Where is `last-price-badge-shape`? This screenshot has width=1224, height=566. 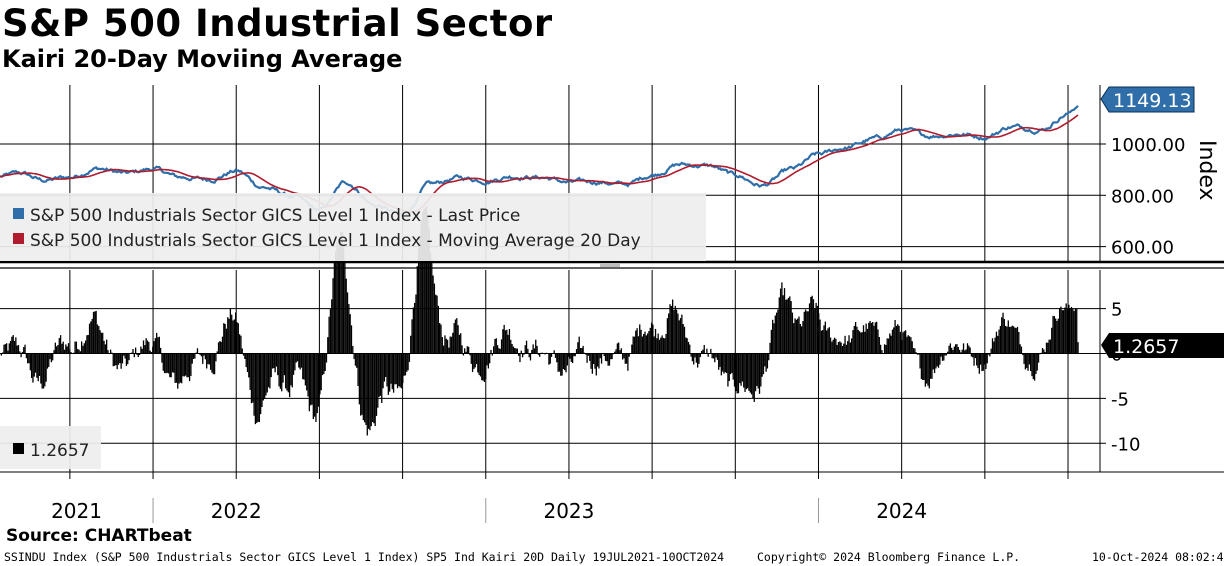
last-price-badge-shape is located at coordinates (1147, 99).